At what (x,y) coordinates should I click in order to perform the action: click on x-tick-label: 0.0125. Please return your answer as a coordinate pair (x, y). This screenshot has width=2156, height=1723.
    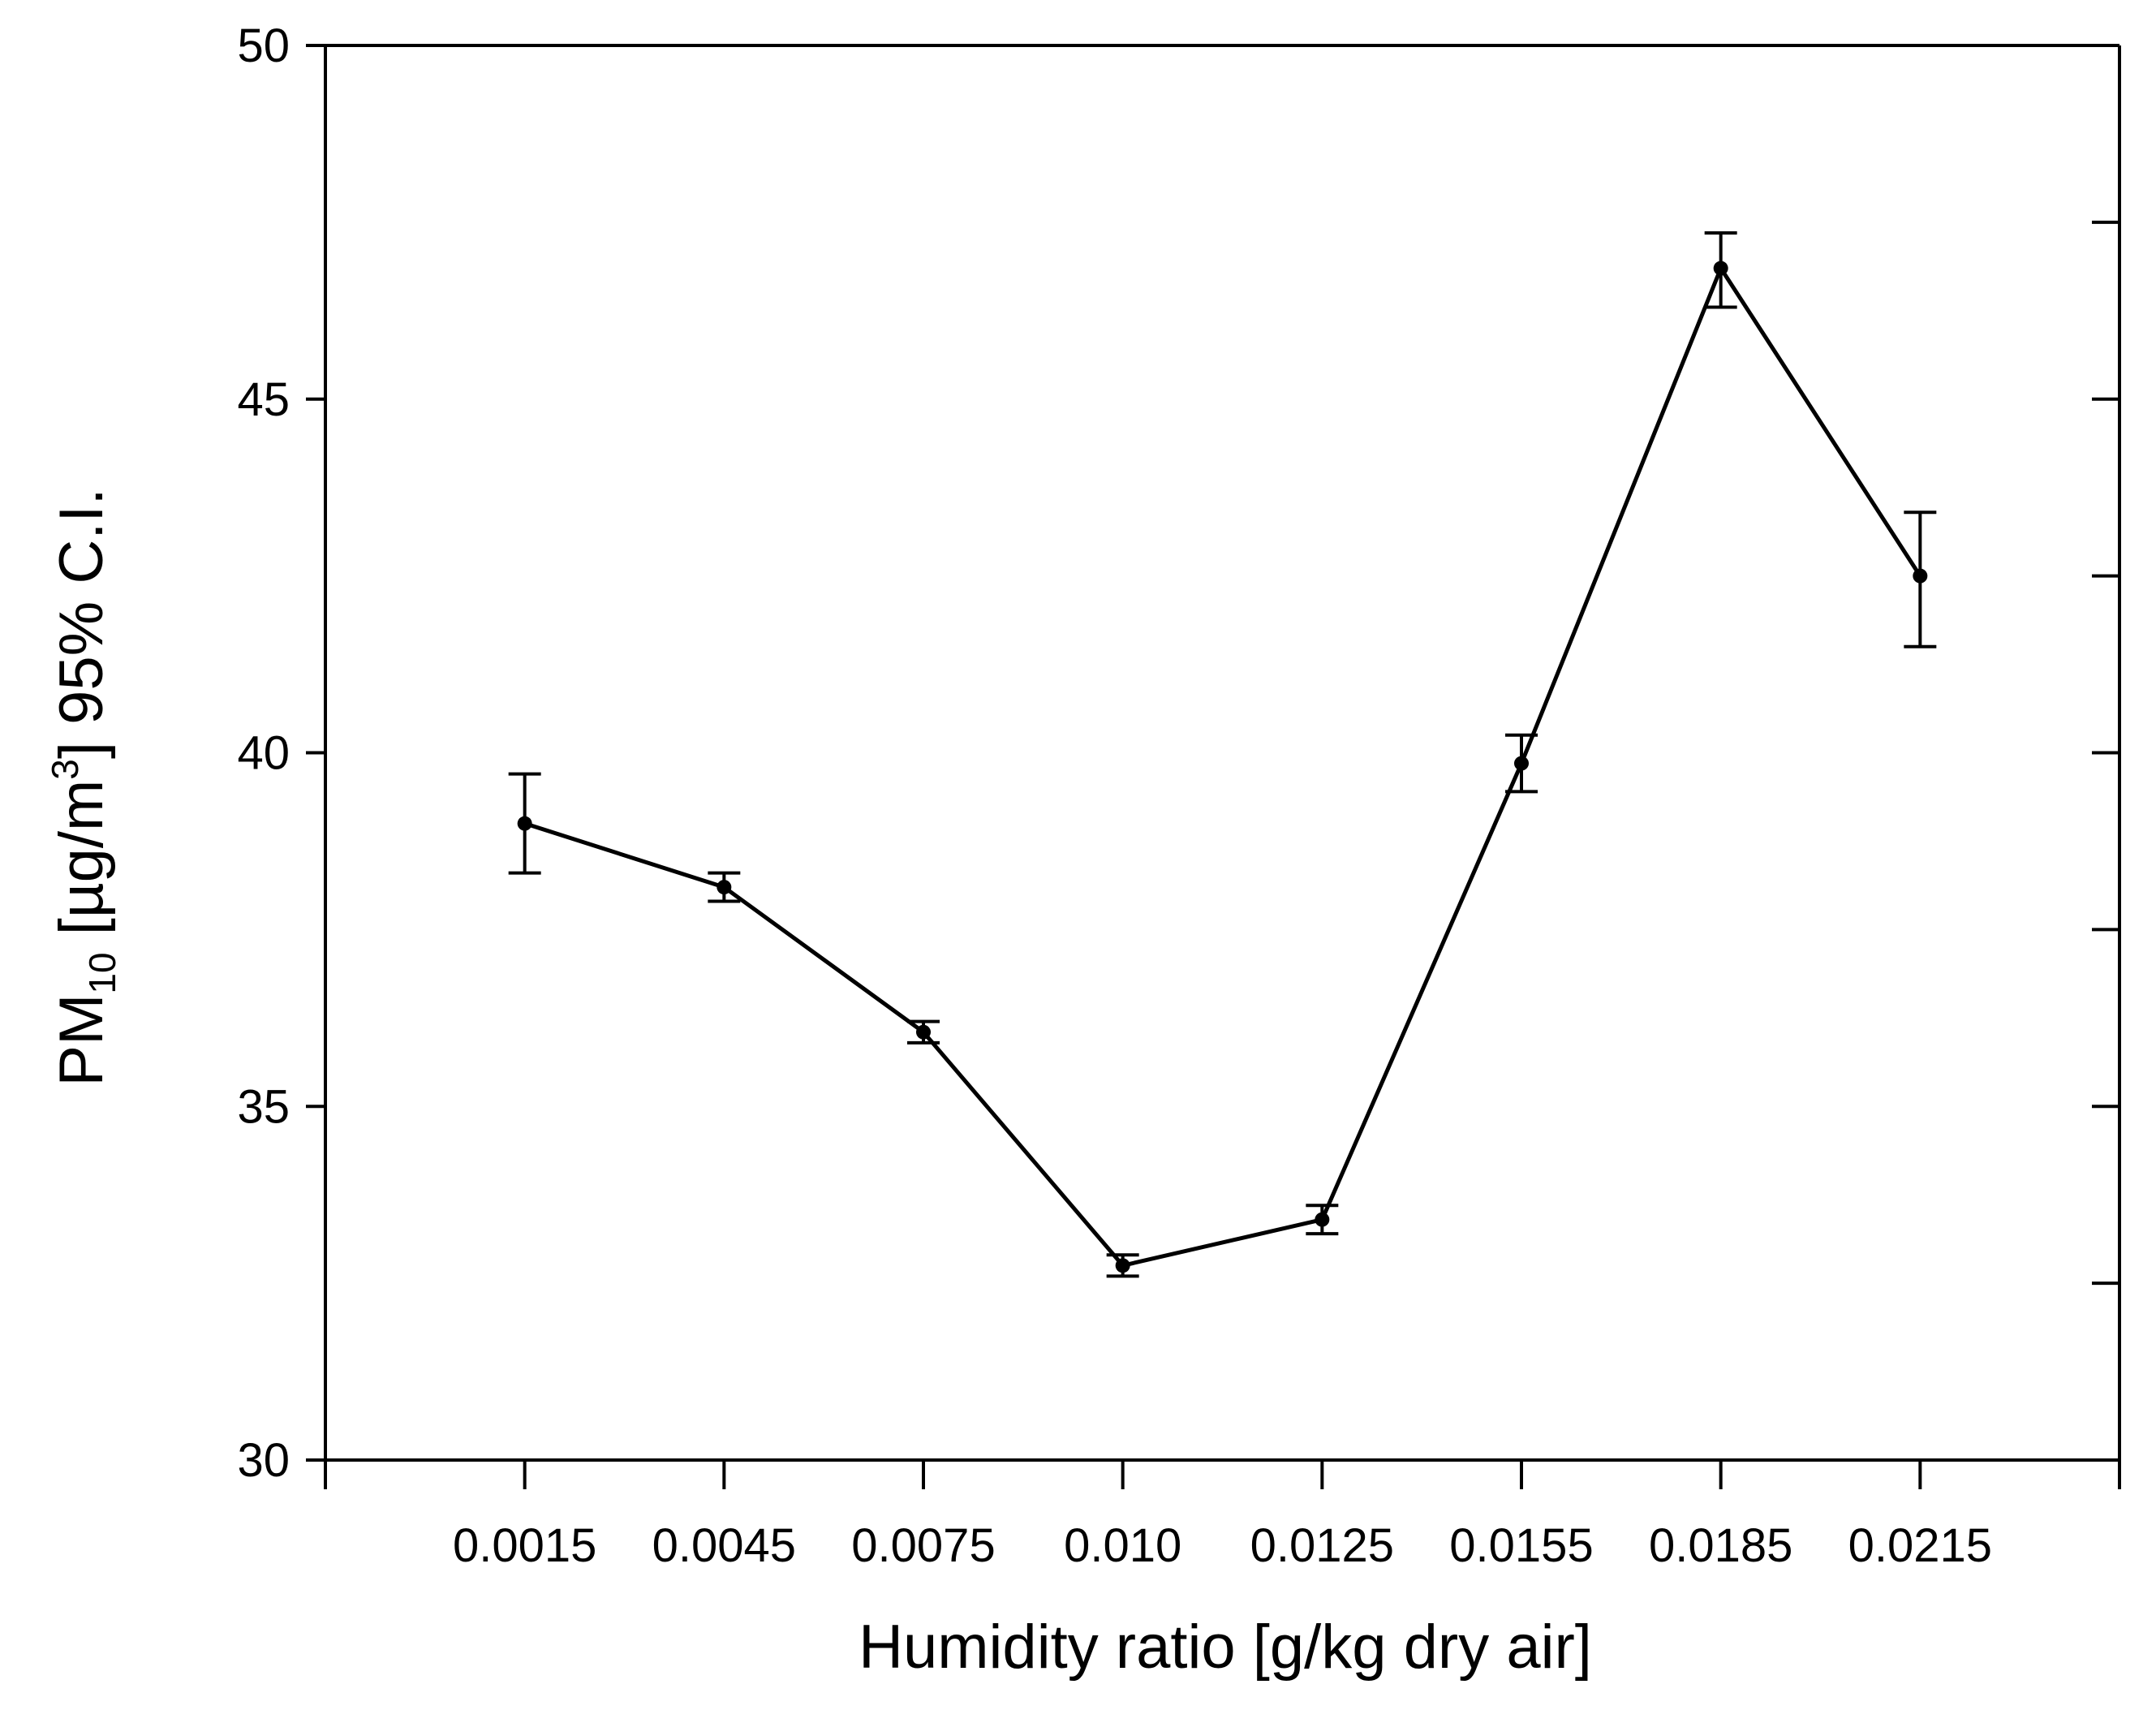
    Looking at the image, I should click on (1322, 1545).